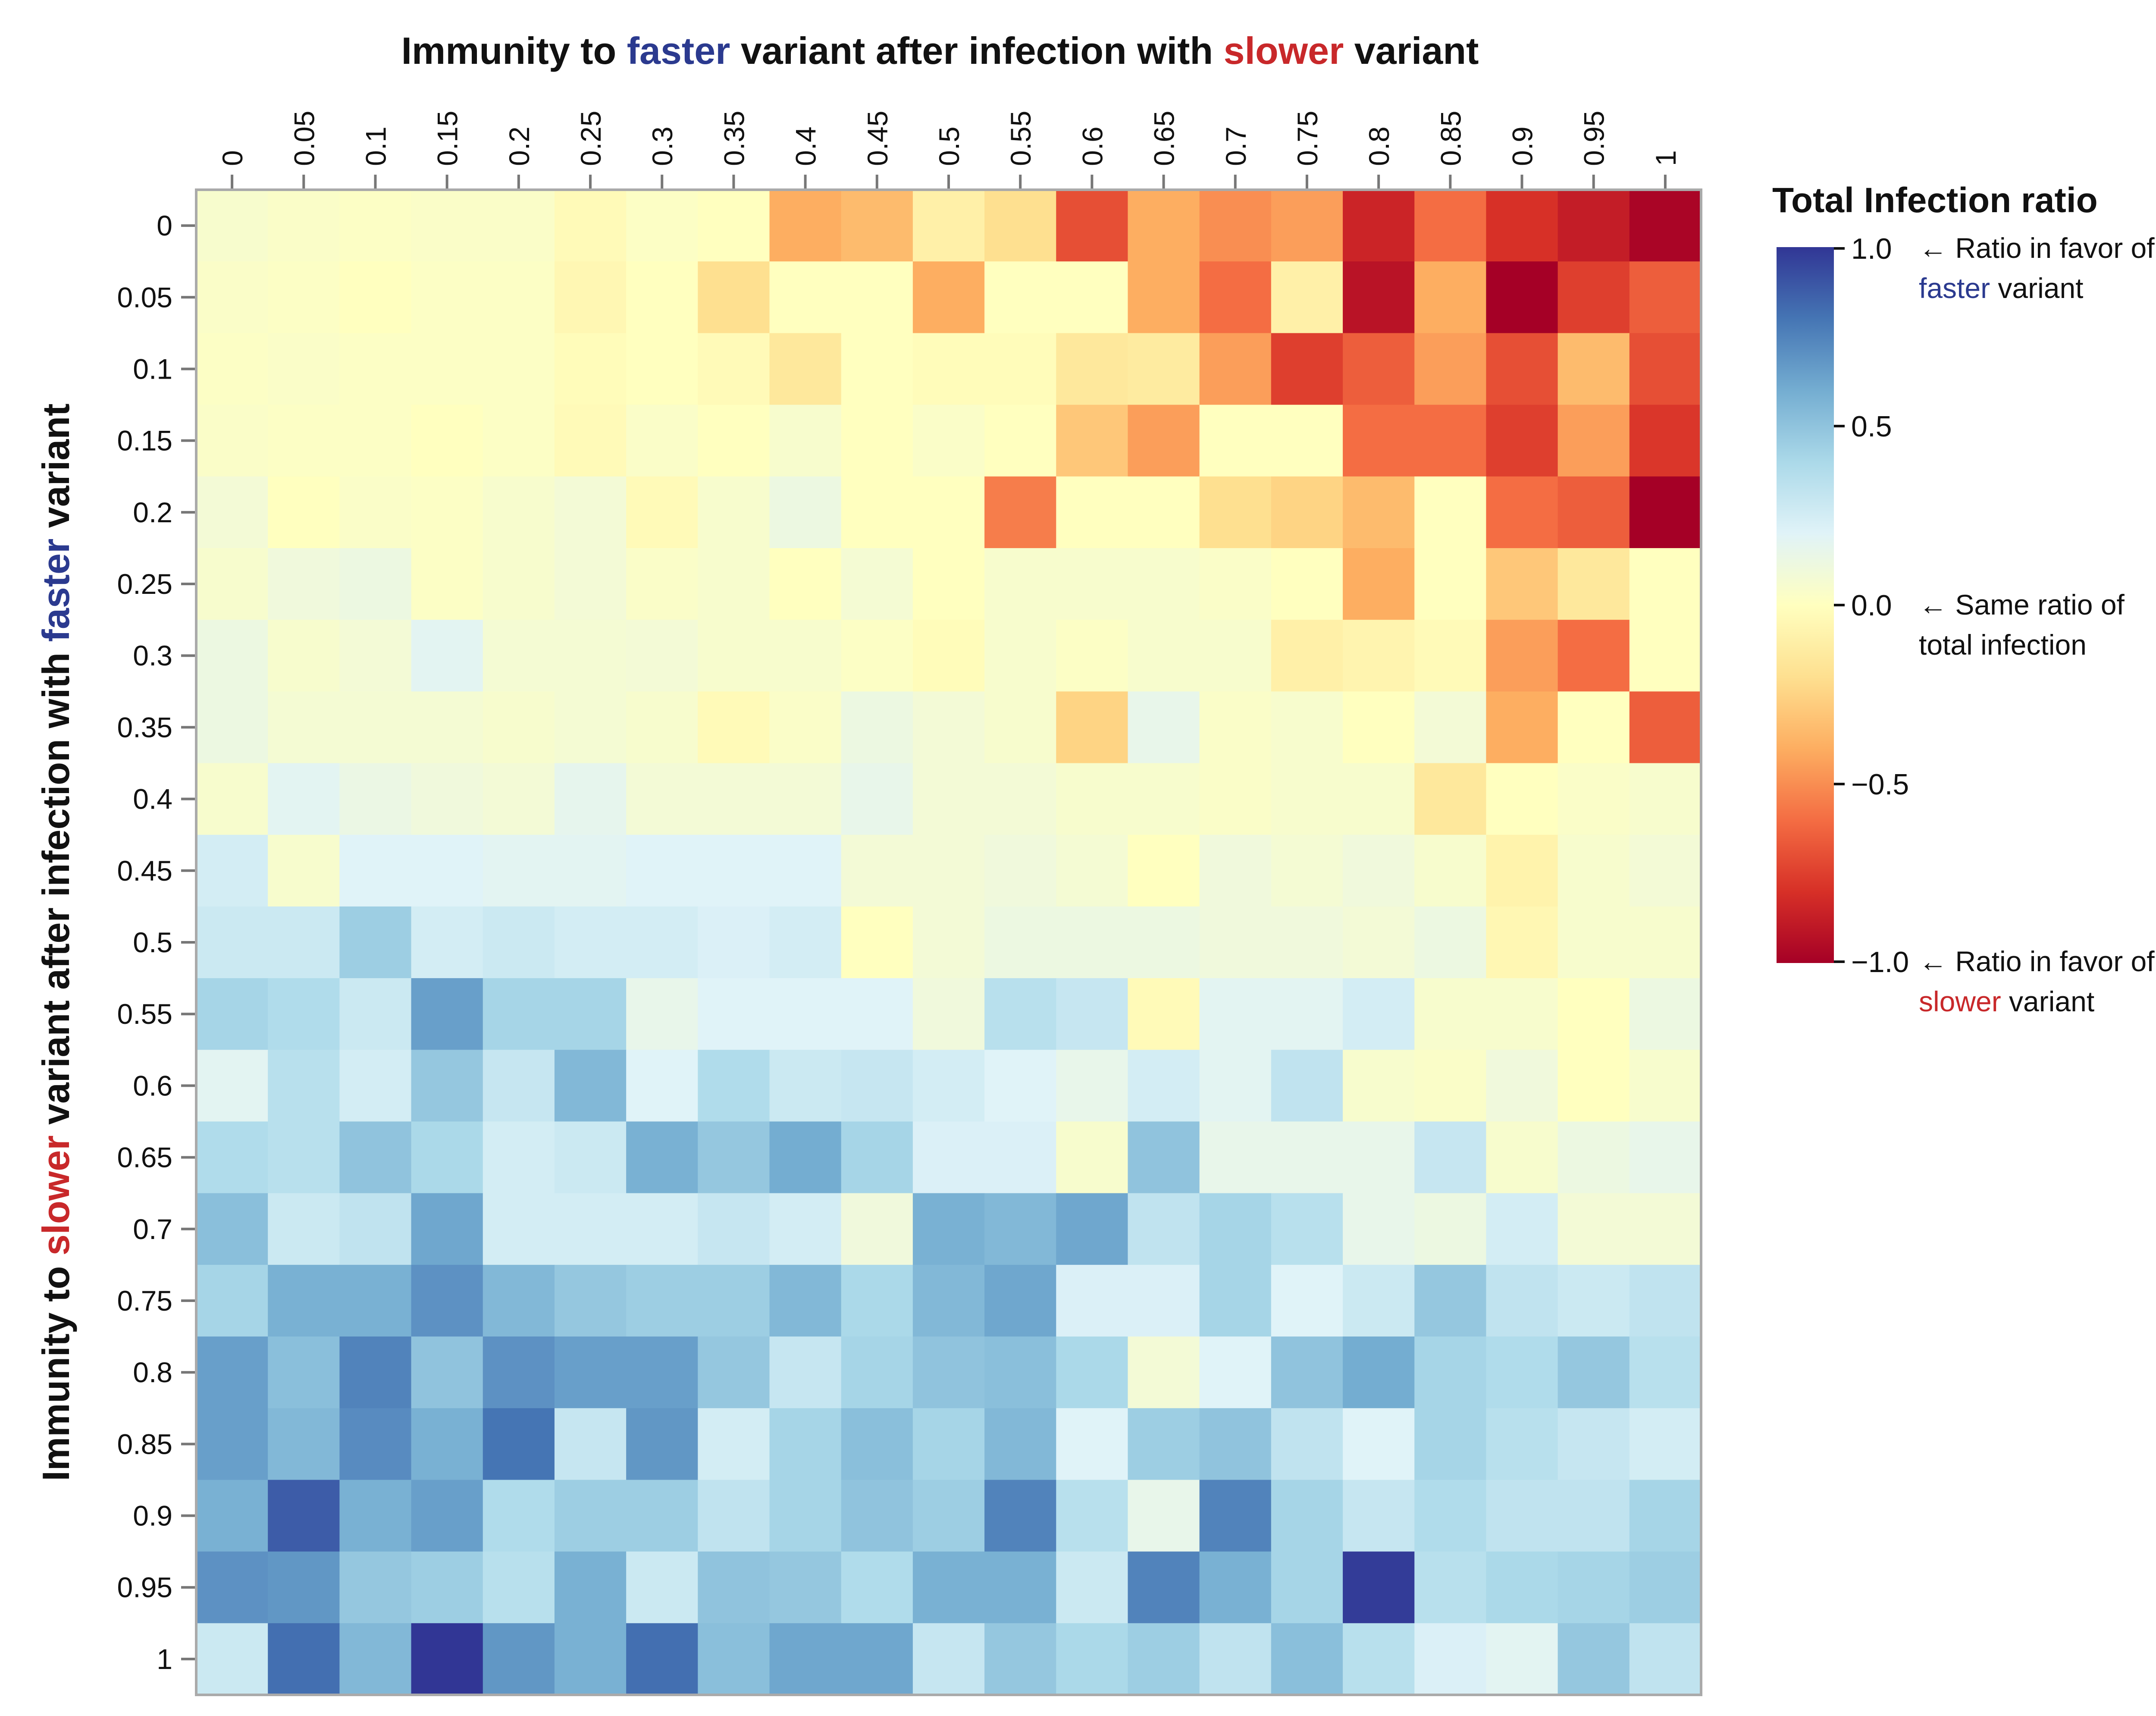 The width and height of the screenshot is (2156, 1716). I want to click on colorbar-annotation-line: ← Ratio in favor of, so click(2037, 248).